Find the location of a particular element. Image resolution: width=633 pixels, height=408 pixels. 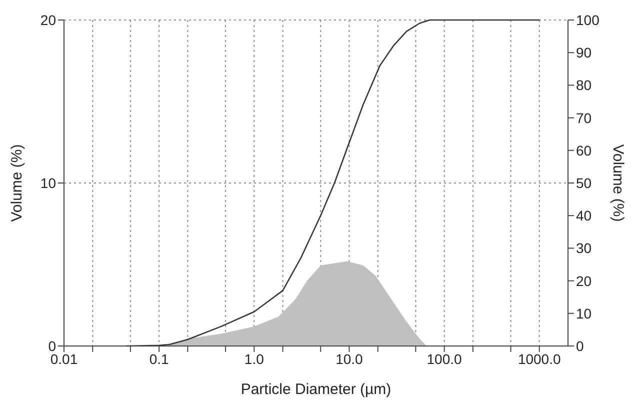

x-axis-title: Particle Diameter (µm) is located at coordinates (316, 389).